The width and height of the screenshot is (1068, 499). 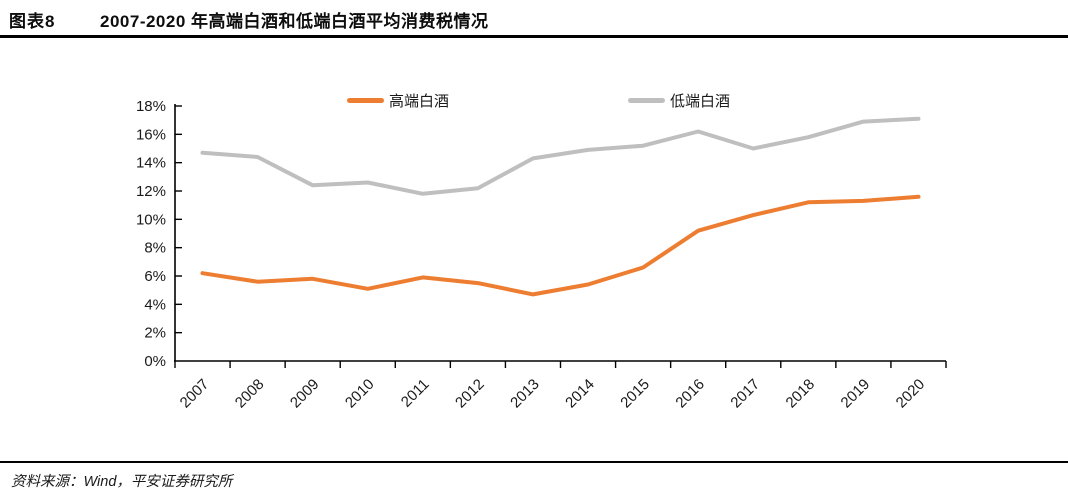 I want to click on x-tick-label: 2009, so click(x=305, y=394).